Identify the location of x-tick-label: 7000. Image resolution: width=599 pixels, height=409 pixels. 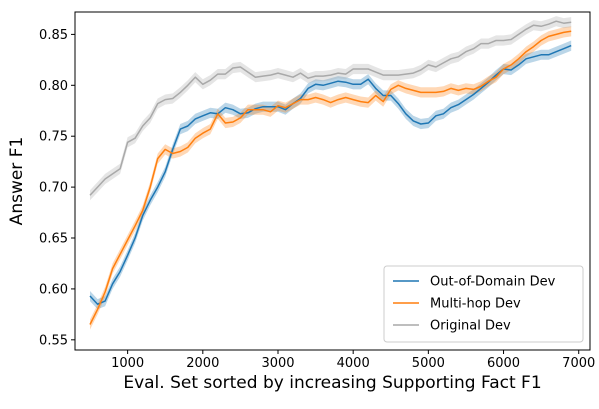
(578, 363).